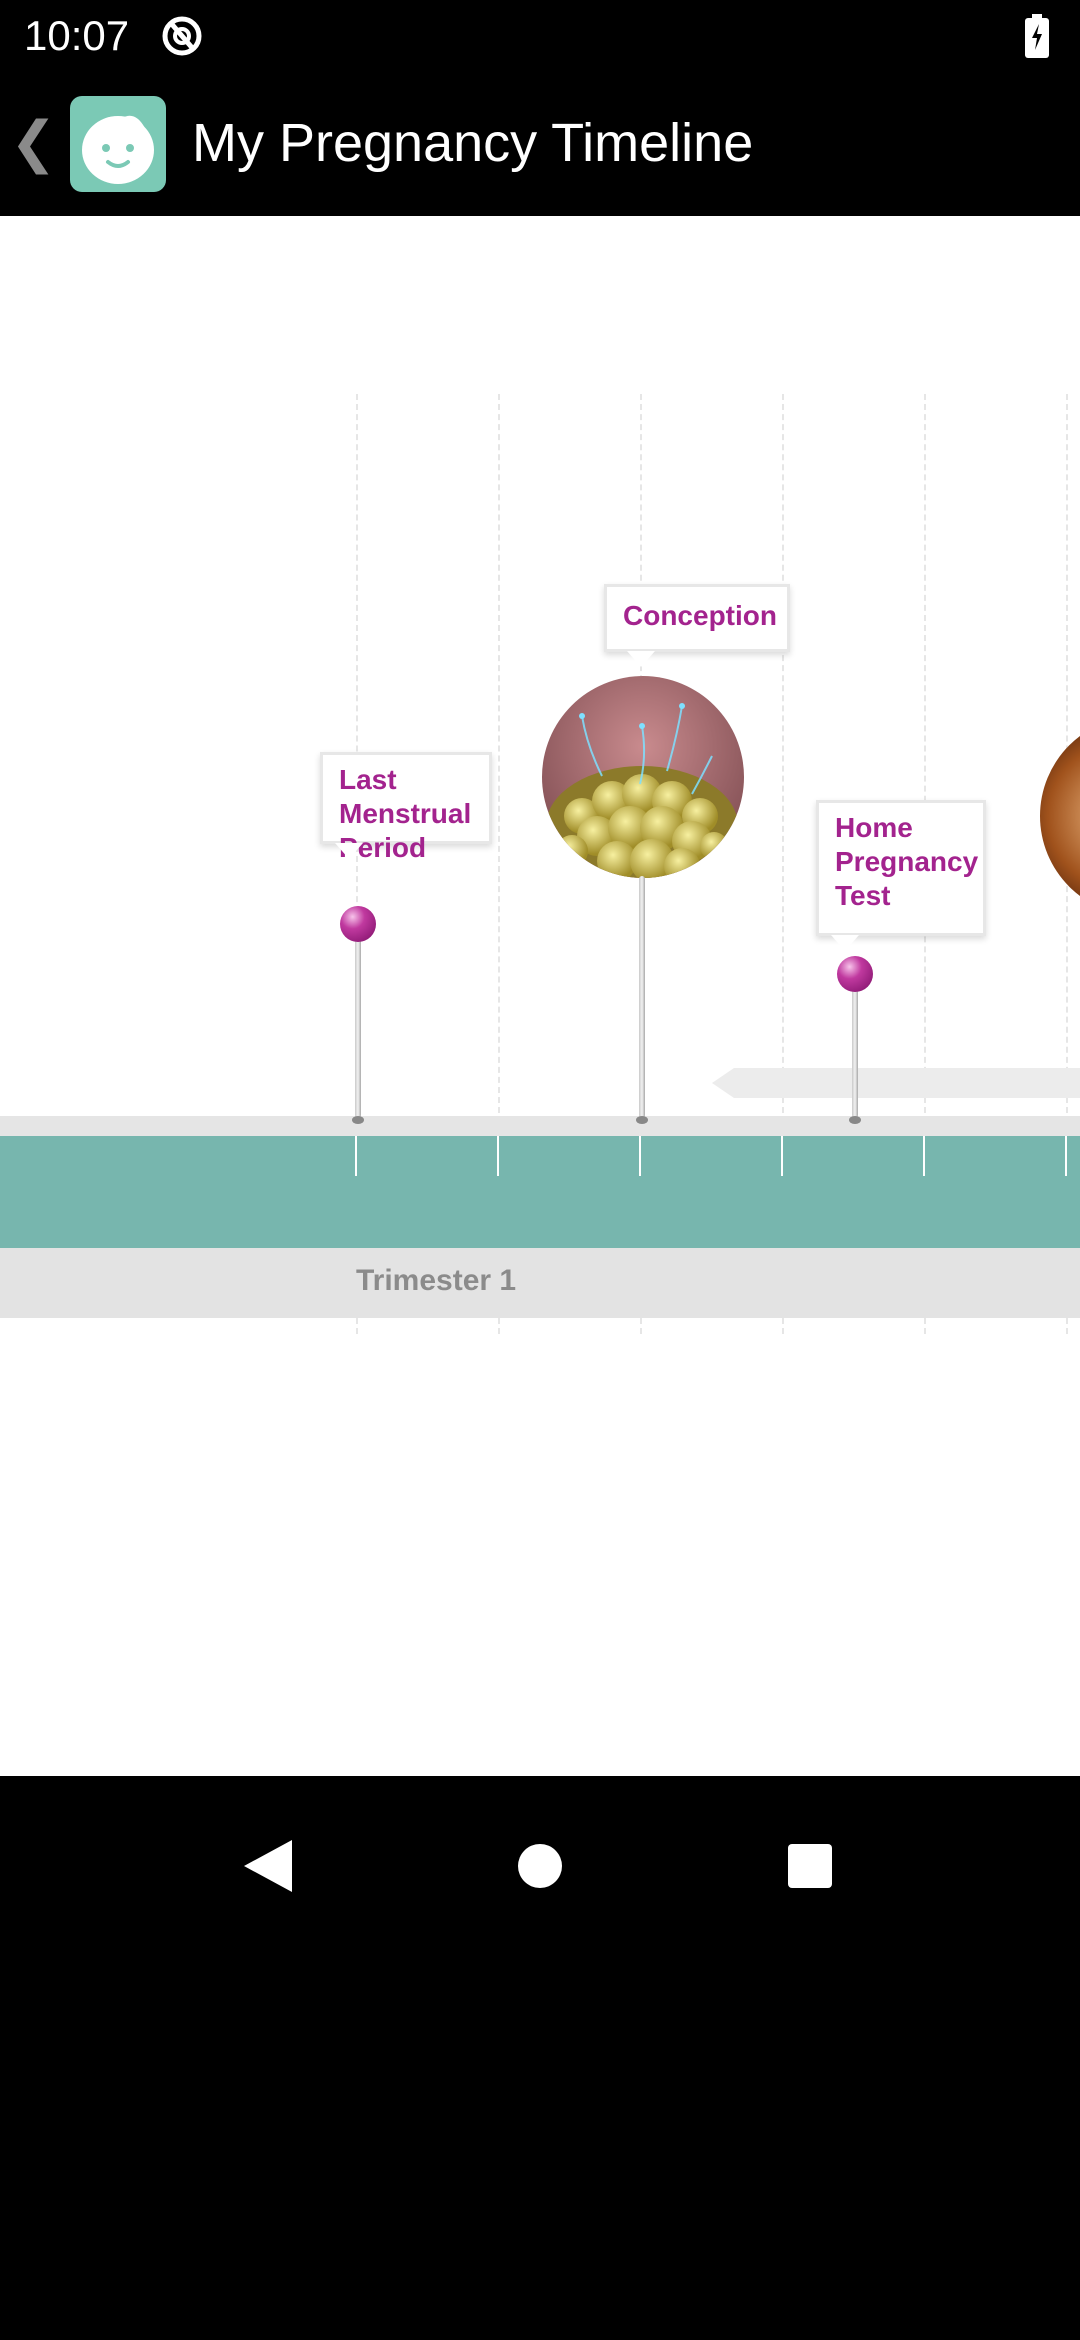 The height and width of the screenshot is (2340, 1080). I want to click on event-label: Home Pregnancy Test, so click(907, 861).